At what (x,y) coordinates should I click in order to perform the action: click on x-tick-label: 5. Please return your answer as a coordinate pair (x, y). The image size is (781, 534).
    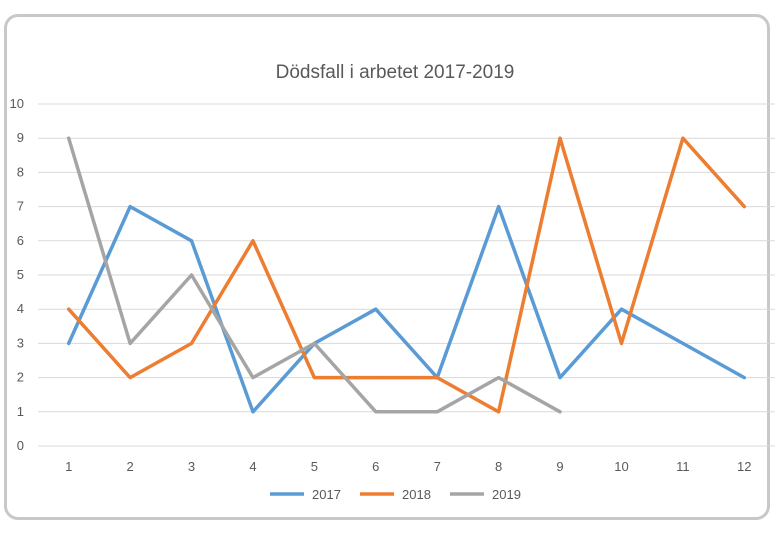
    Looking at the image, I should click on (314, 466).